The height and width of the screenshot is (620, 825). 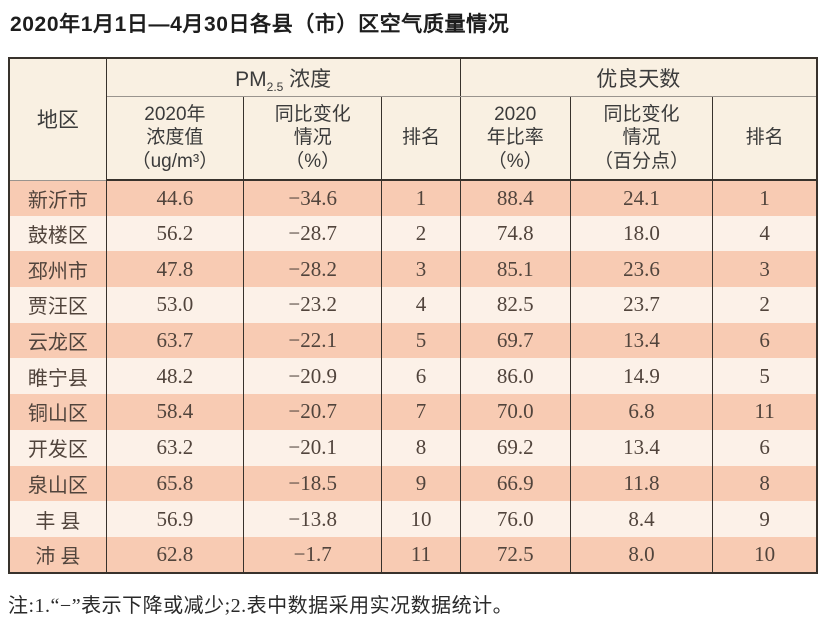 What do you see at coordinates (515, 412) in the screenshot?
I see `good-rate-cell: 70.0` at bounding box center [515, 412].